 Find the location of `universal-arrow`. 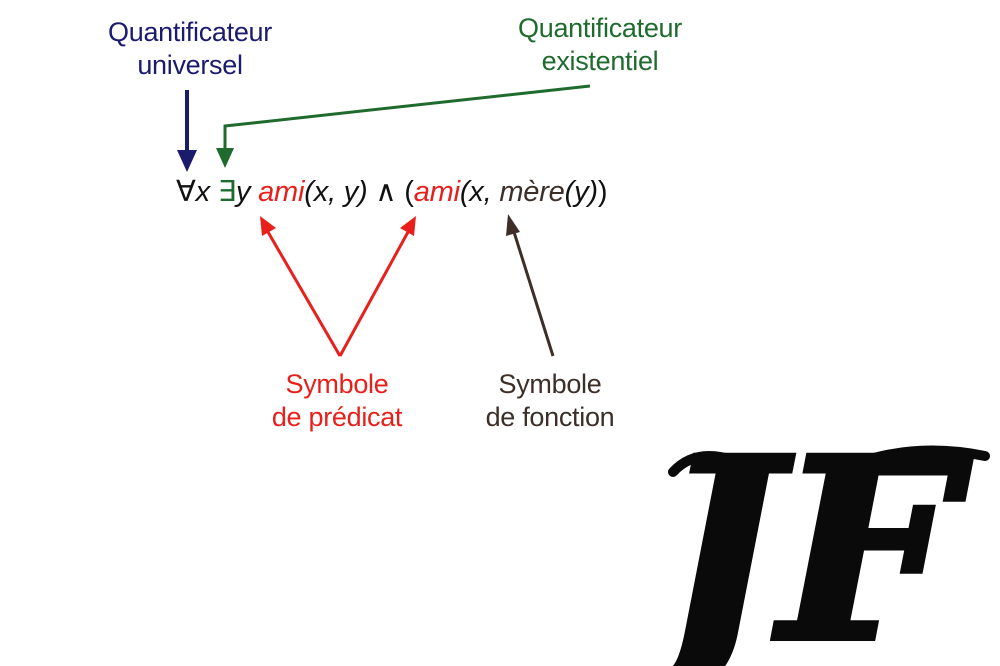

universal-arrow is located at coordinates (187, 131).